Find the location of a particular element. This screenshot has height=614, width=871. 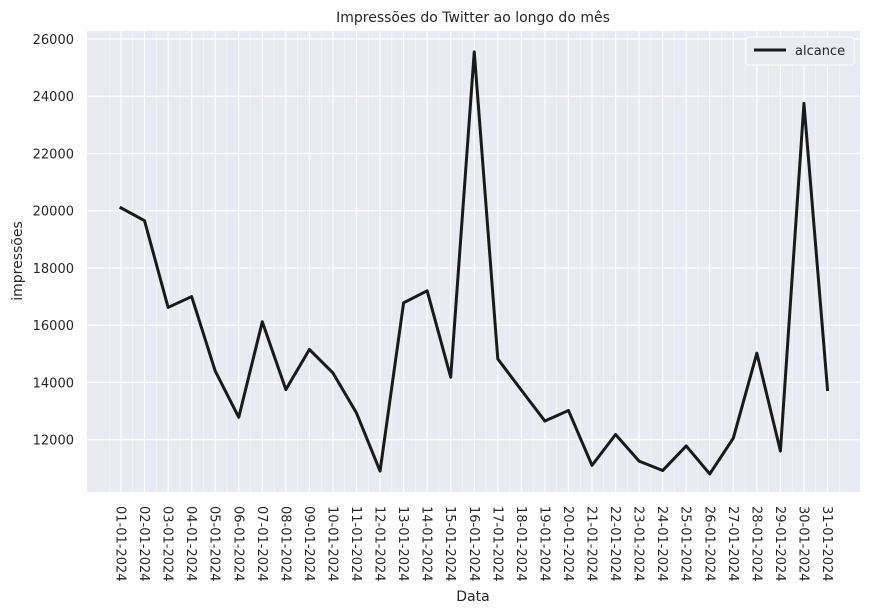

x-tick-label: 17-01-2024 is located at coordinates (496, 544).